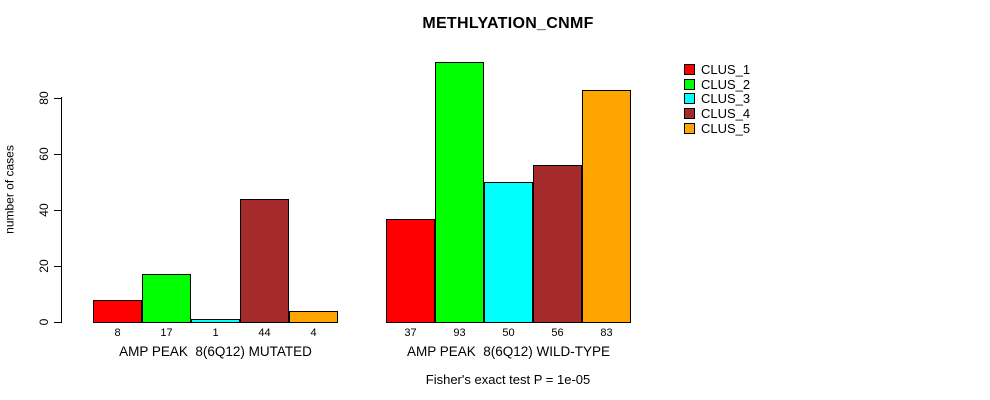 The height and width of the screenshot is (400, 990). I want to click on legend-item: CLUS_1, so click(717, 69).